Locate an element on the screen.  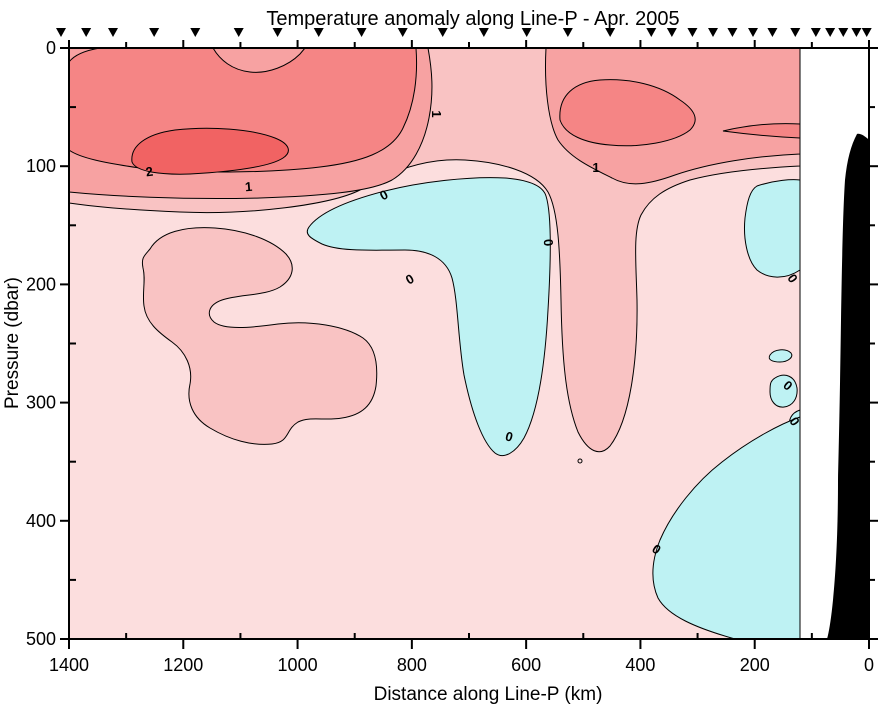
band-neg-bottom is located at coordinates (726, 528).